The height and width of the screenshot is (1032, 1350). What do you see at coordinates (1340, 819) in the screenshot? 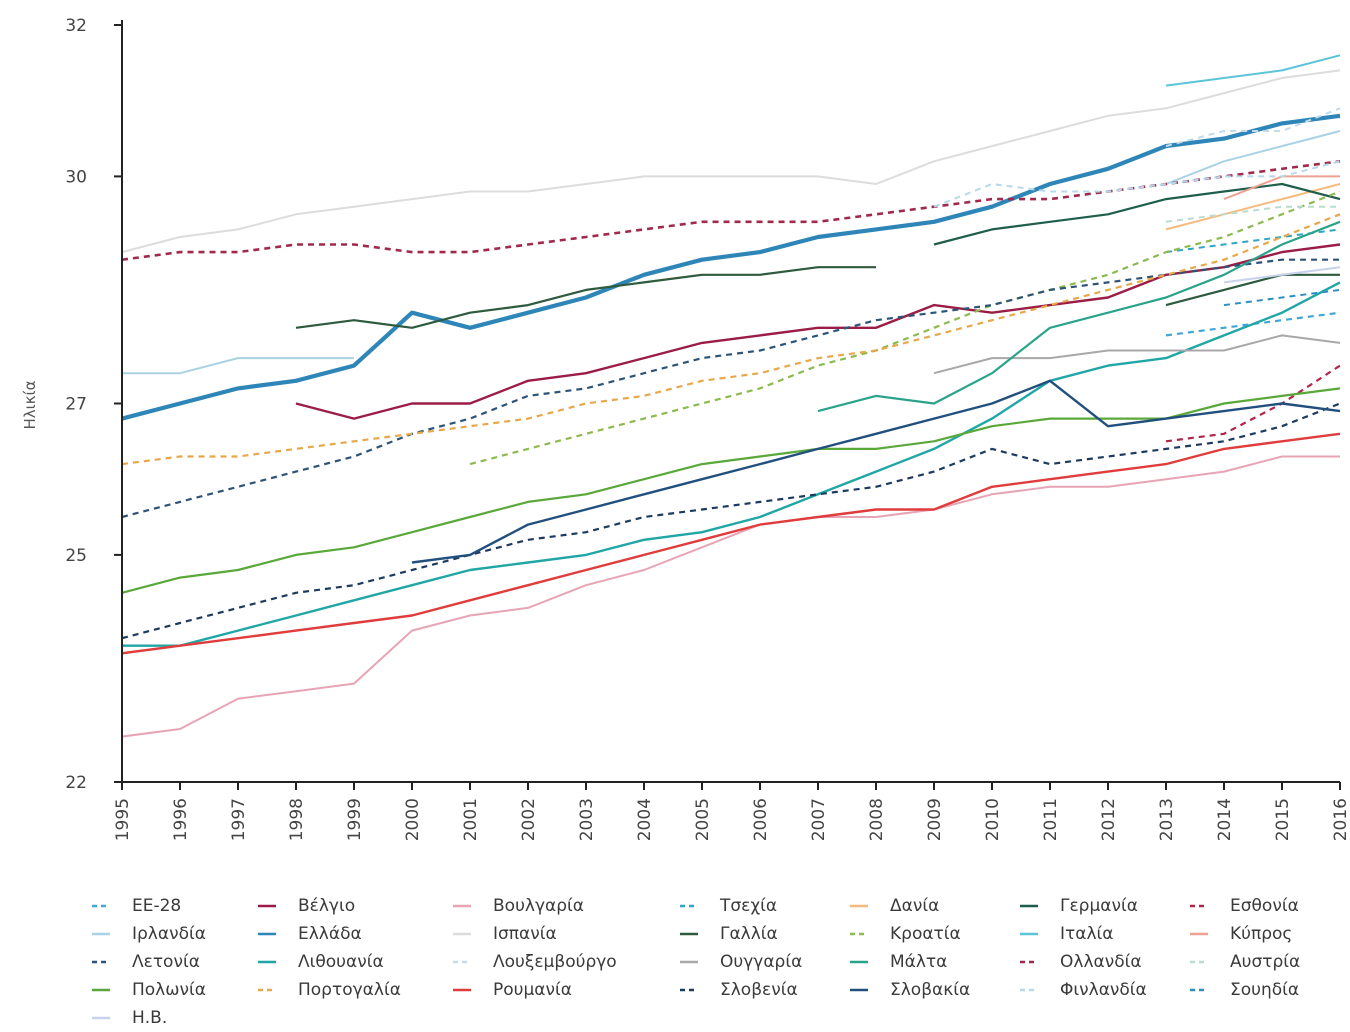
I see `x-tick-label: 2016` at bounding box center [1340, 819].